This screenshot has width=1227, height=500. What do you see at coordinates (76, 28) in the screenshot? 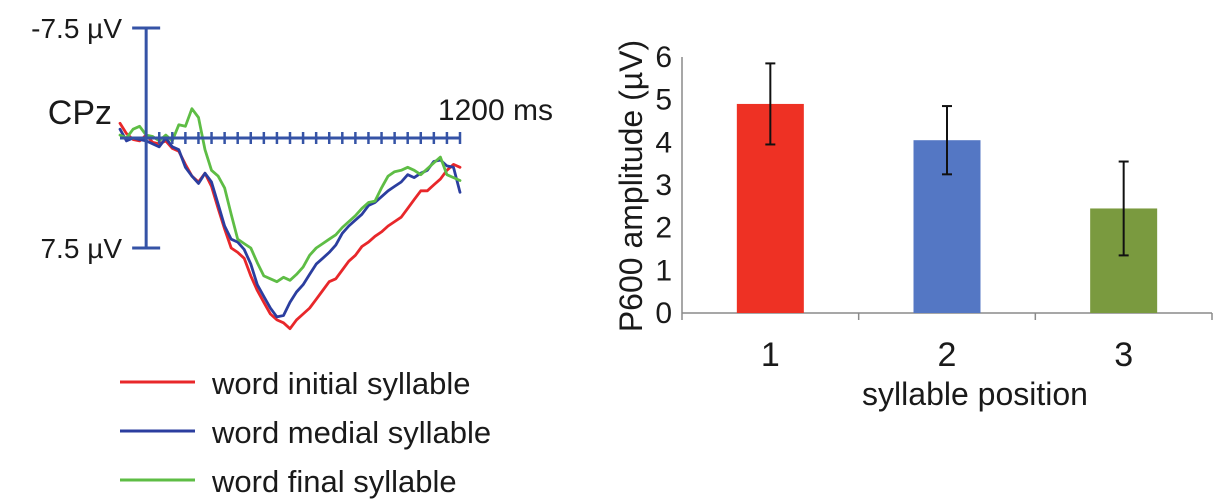
I see `erp-y-top-label: -7.5 µV` at bounding box center [76, 28].